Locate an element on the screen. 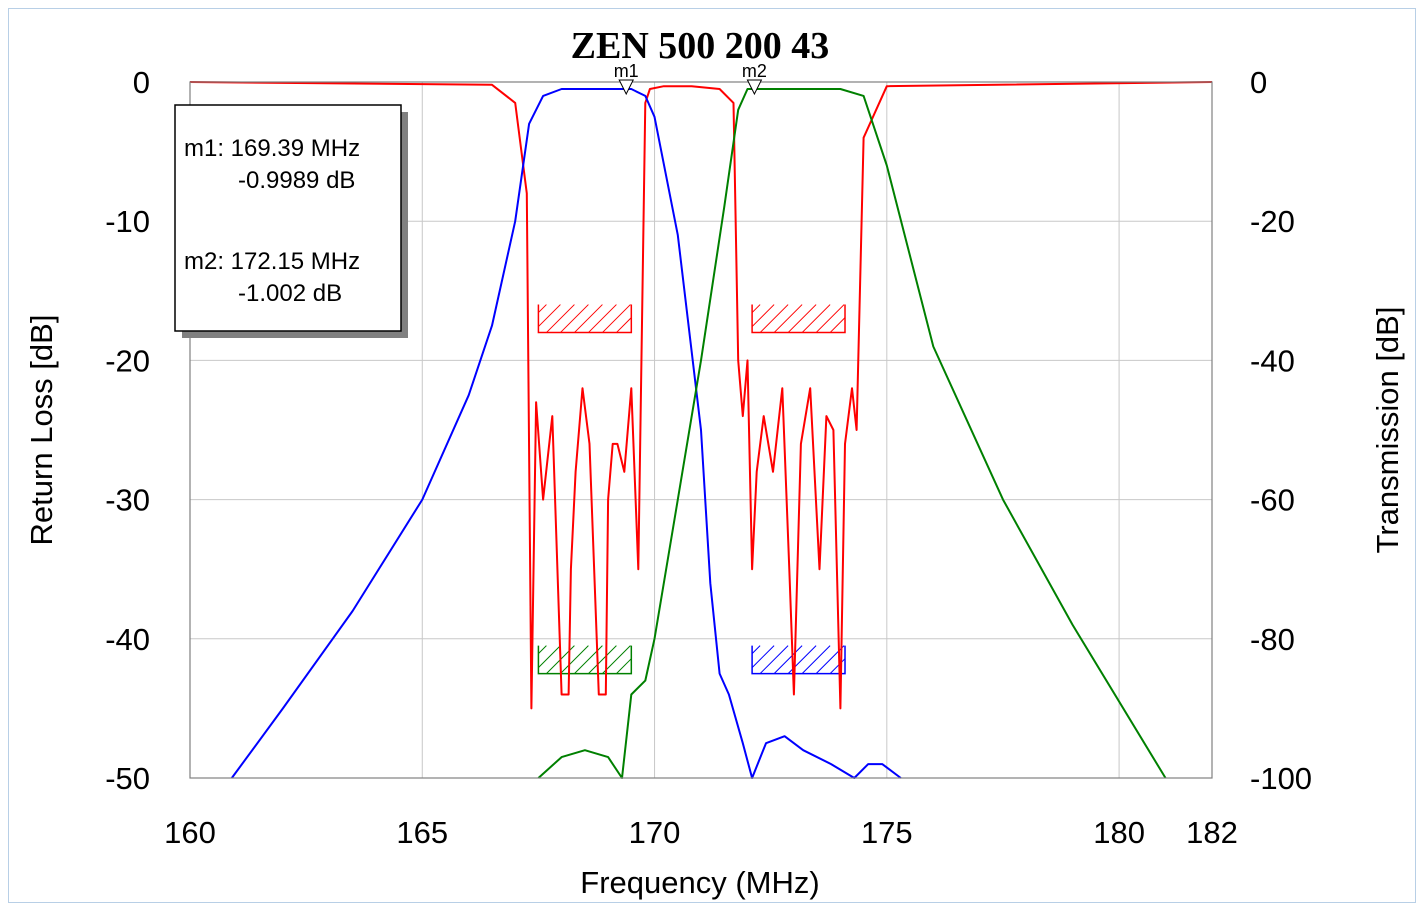 The image size is (1427, 910). x-tick-label: 175 is located at coordinates (887, 832).